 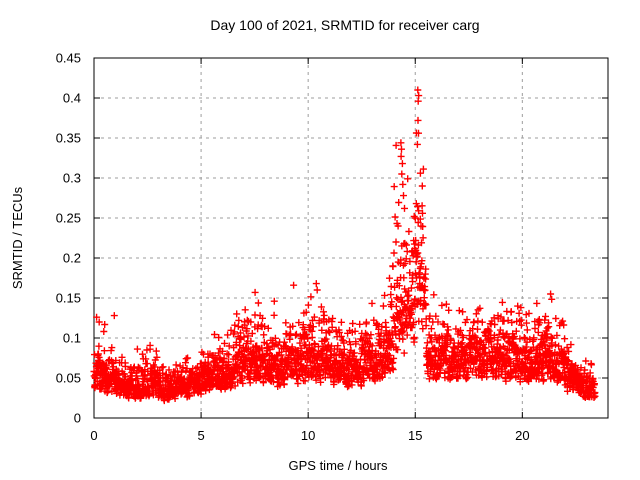 I want to click on x-tick-label: 5, so click(x=200, y=435).